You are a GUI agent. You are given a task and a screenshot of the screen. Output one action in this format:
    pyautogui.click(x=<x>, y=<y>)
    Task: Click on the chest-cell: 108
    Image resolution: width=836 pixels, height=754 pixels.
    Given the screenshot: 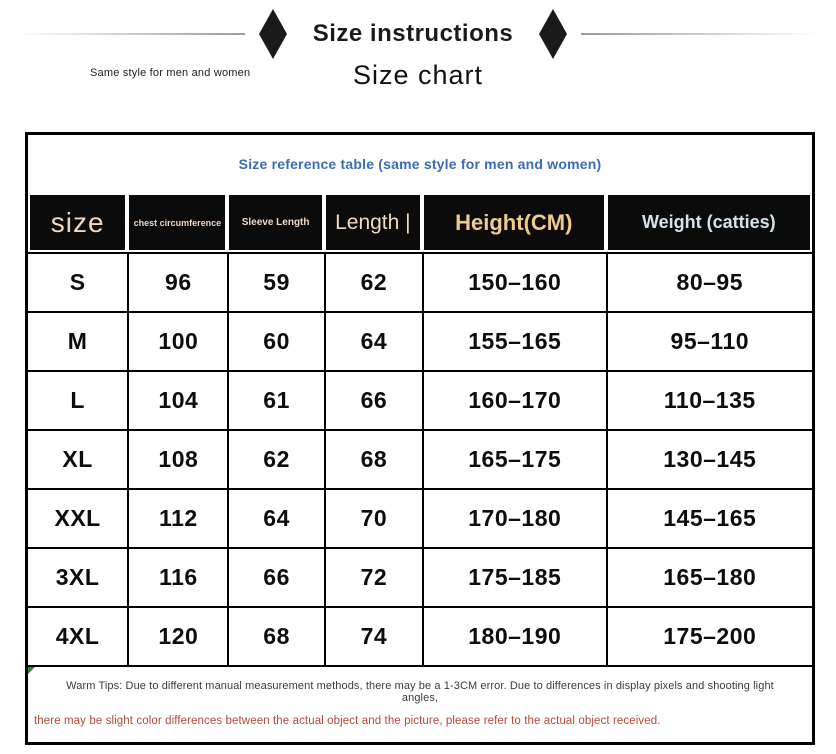 What is the action you would take?
    pyautogui.click(x=177, y=459)
    